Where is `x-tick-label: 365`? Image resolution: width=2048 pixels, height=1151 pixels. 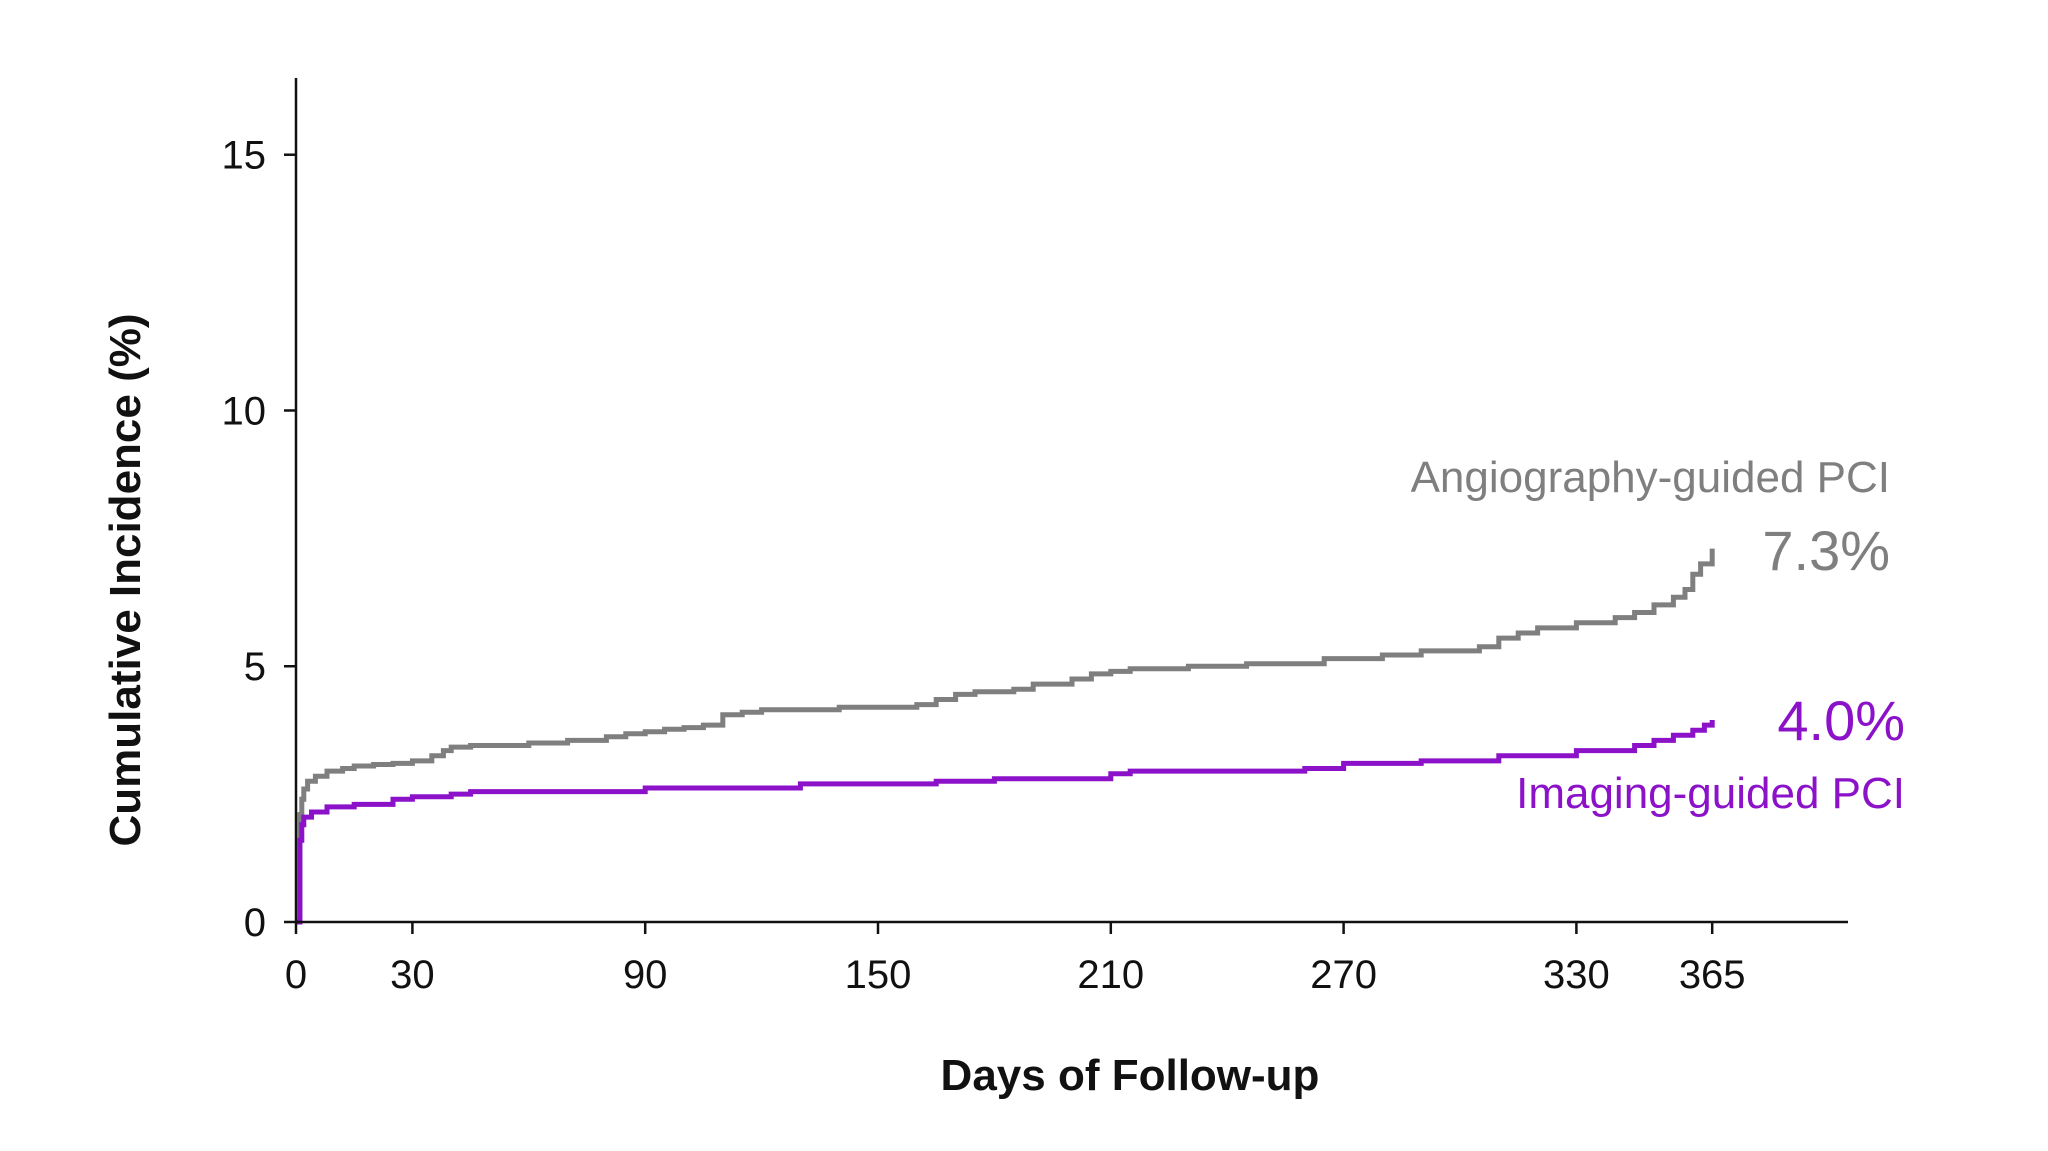 x-tick-label: 365 is located at coordinates (1712, 975).